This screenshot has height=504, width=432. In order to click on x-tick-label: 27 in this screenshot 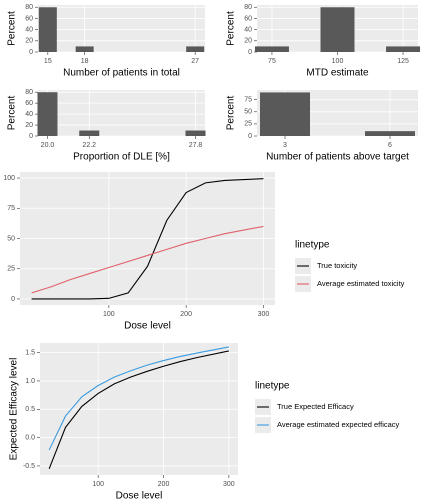, I will do `click(195, 61)`.